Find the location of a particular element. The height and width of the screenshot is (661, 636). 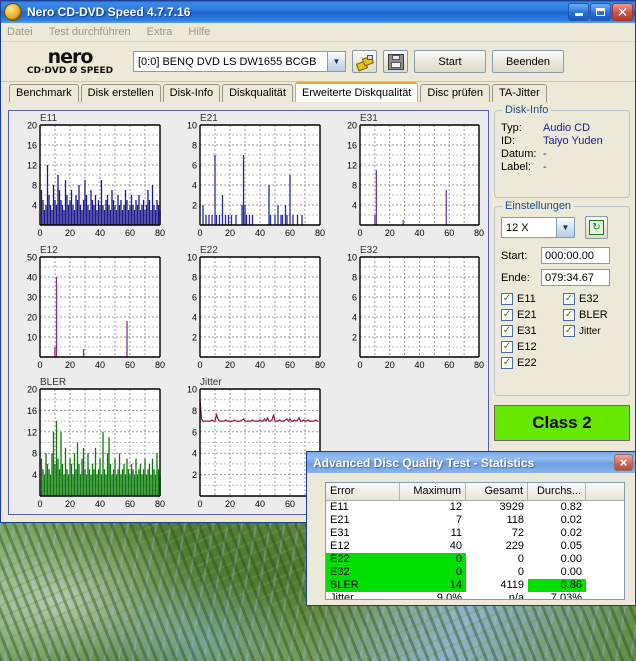

disk-info-row-label: Label: - is located at coordinates (562, 166).